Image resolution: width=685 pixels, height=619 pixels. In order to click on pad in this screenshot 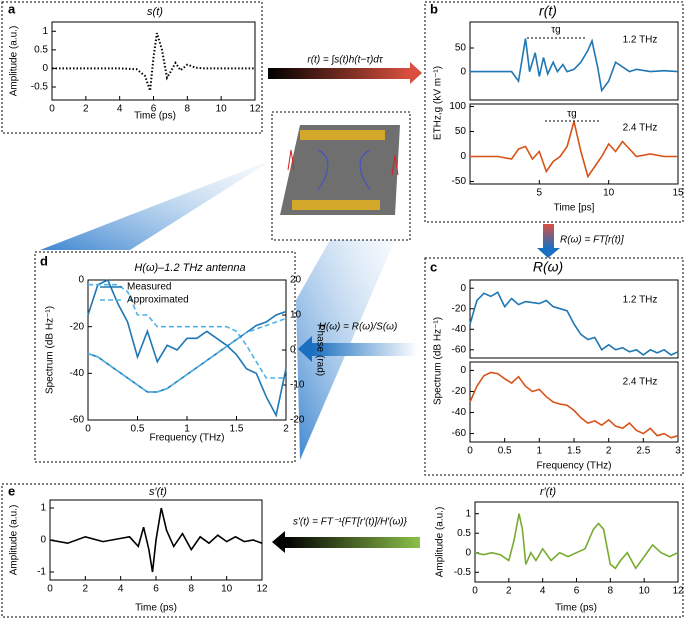, I will do `click(336, 205)`.